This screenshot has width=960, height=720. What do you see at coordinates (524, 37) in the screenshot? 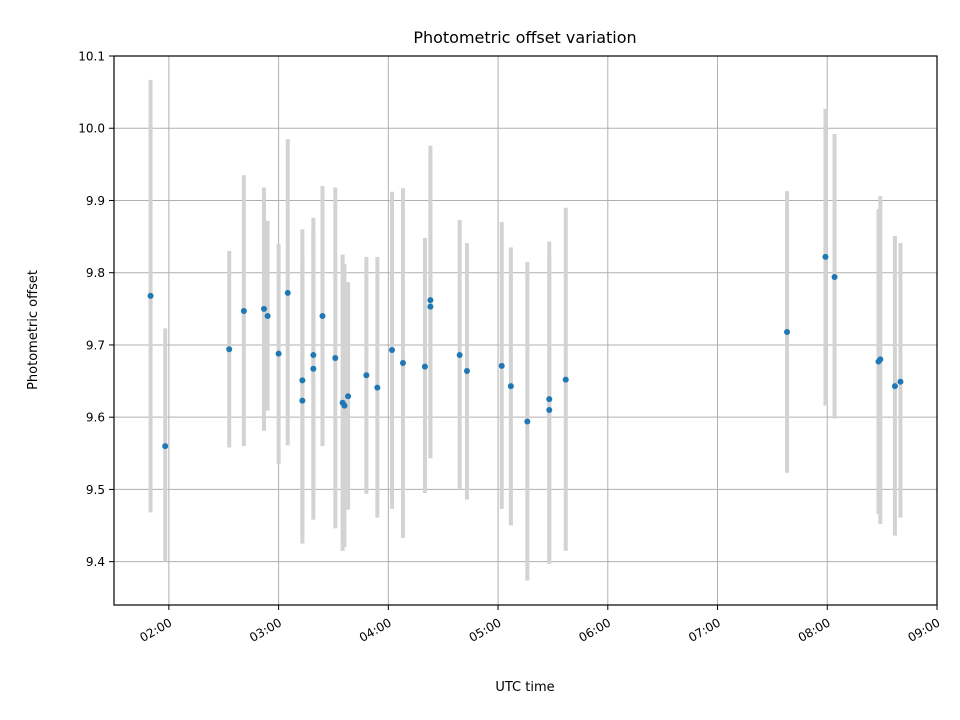
I see `chart-title: Photometric offset variation` at bounding box center [524, 37].